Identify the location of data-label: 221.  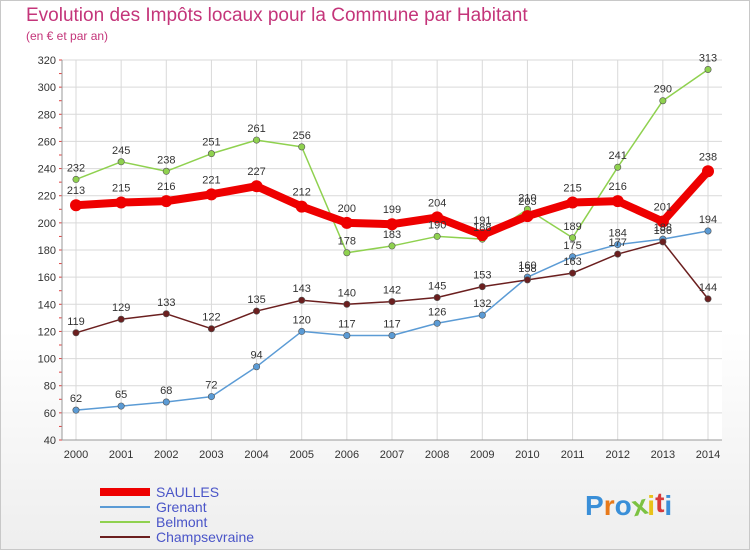
(211, 180).